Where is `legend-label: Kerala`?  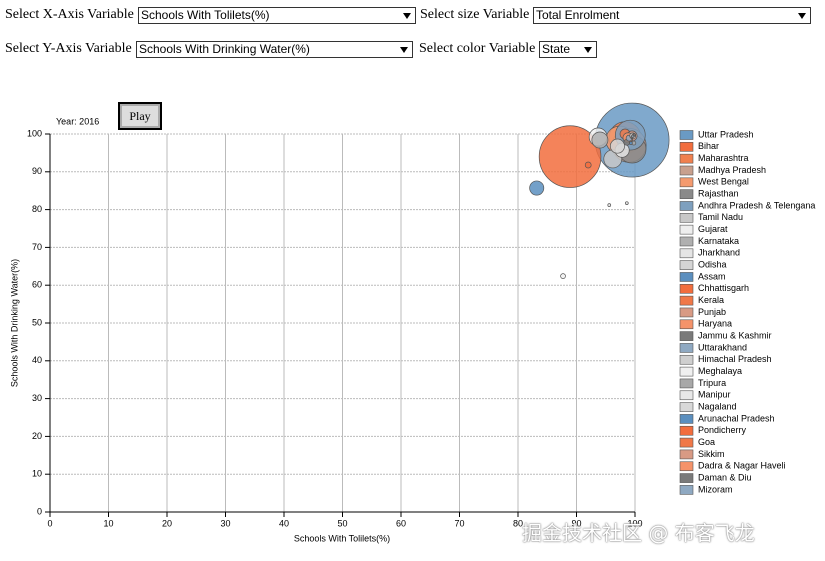
legend-label: Kerala is located at coordinates (711, 300).